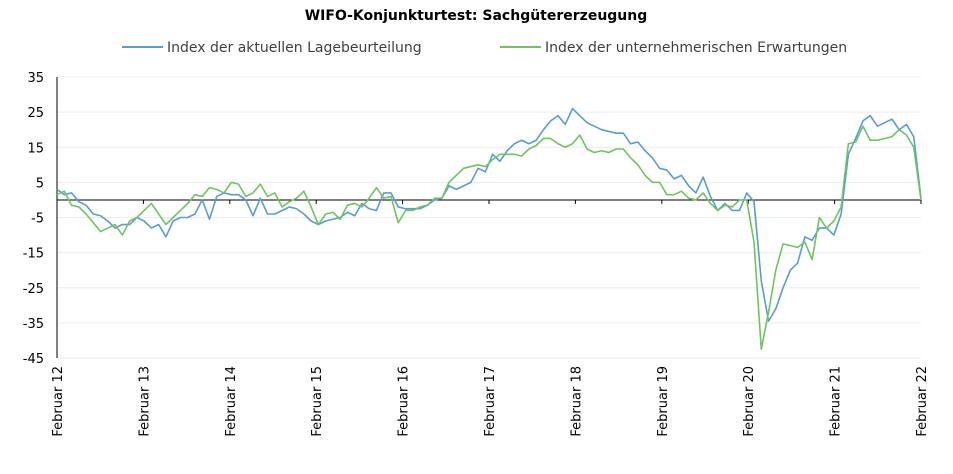 This screenshot has height=474, width=953. Describe the element at coordinates (144, 401) in the screenshot. I see `x-tick-label: Februar 13` at that location.